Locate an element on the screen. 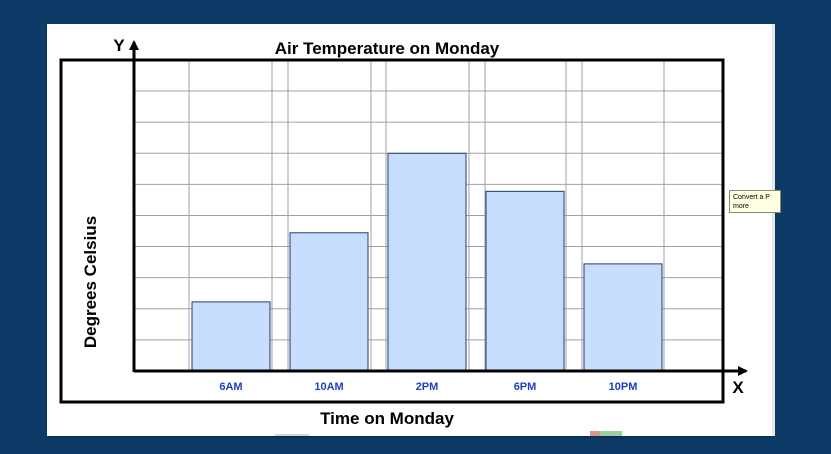  bar-6am is located at coordinates (231, 336).